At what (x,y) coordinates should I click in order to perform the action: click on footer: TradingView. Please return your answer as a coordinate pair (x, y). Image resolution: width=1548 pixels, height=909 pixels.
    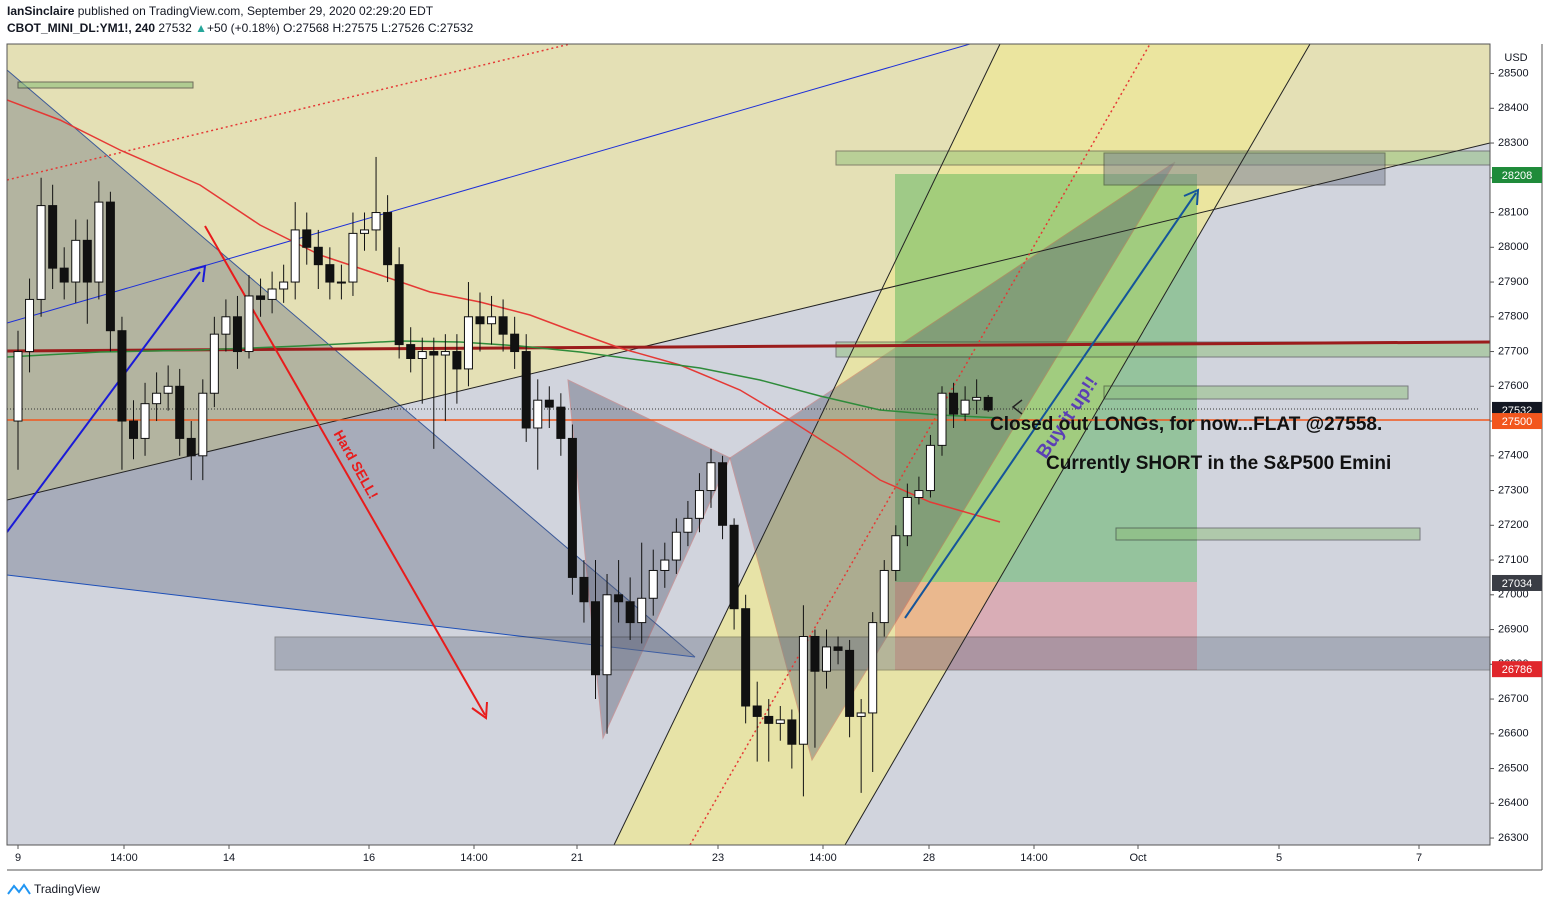
    Looking at the image, I should click on (53, 889).